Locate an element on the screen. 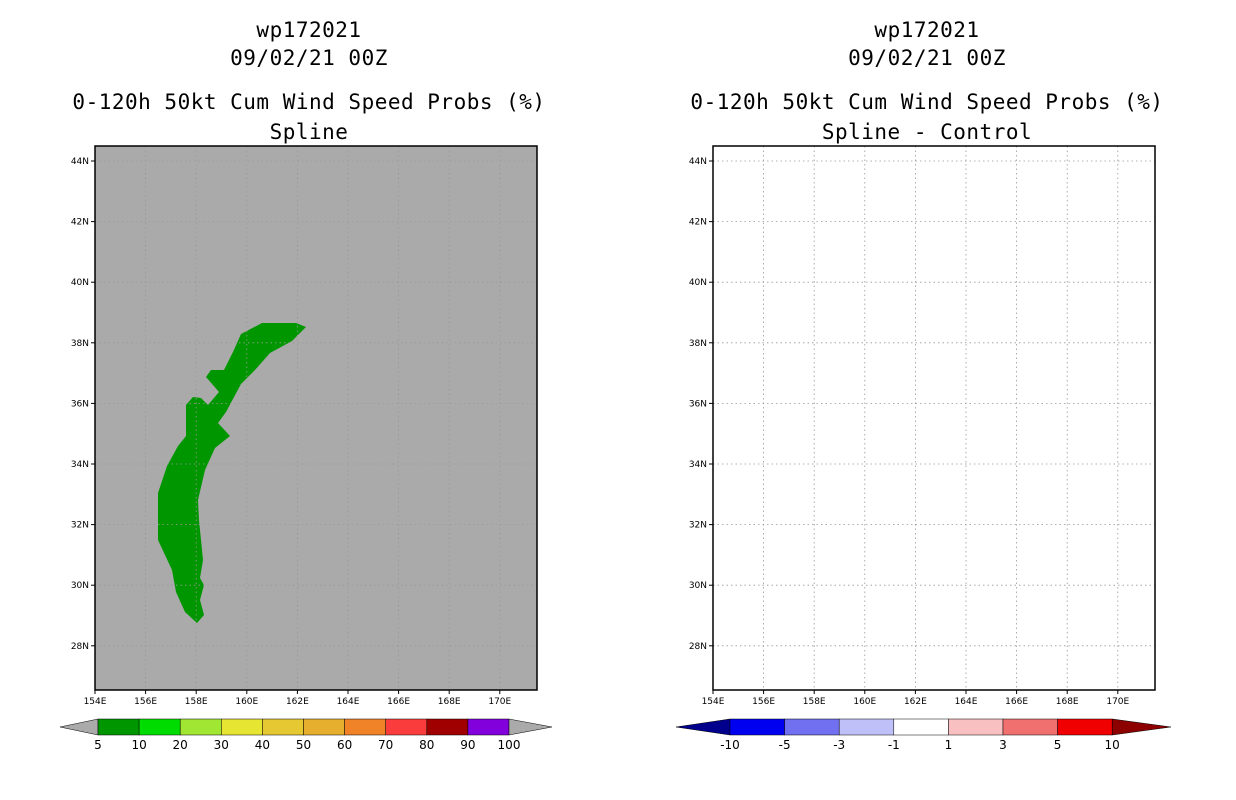  colorbar-label: 60 is located at coordinates (344, 745).